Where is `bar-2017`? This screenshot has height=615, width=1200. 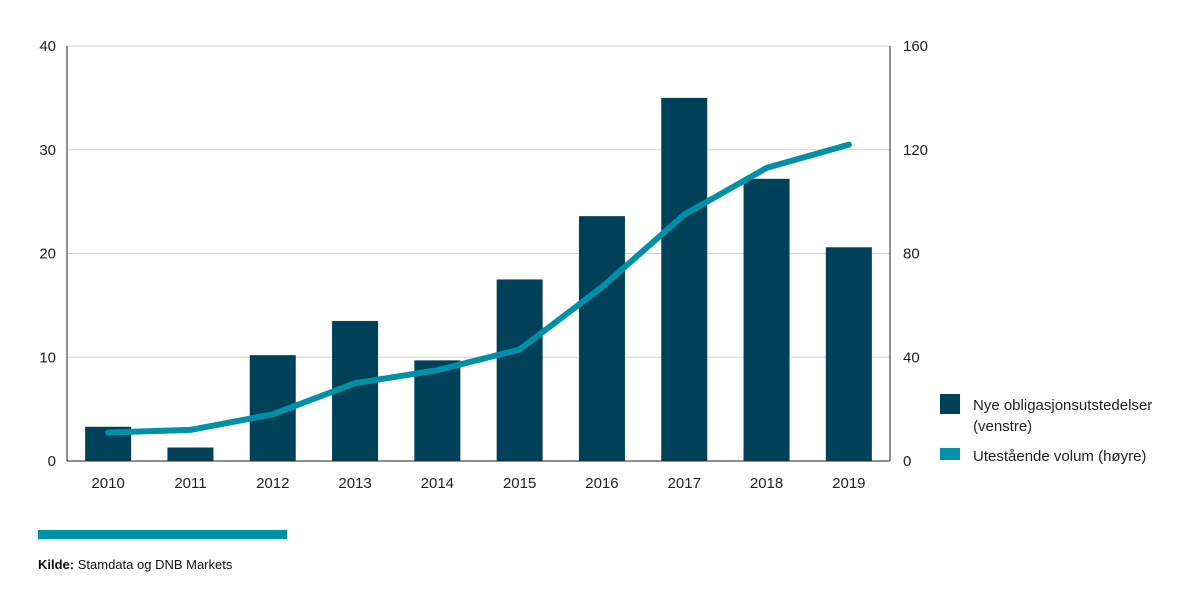 bar-2017 is located at coordinates (684, 279).